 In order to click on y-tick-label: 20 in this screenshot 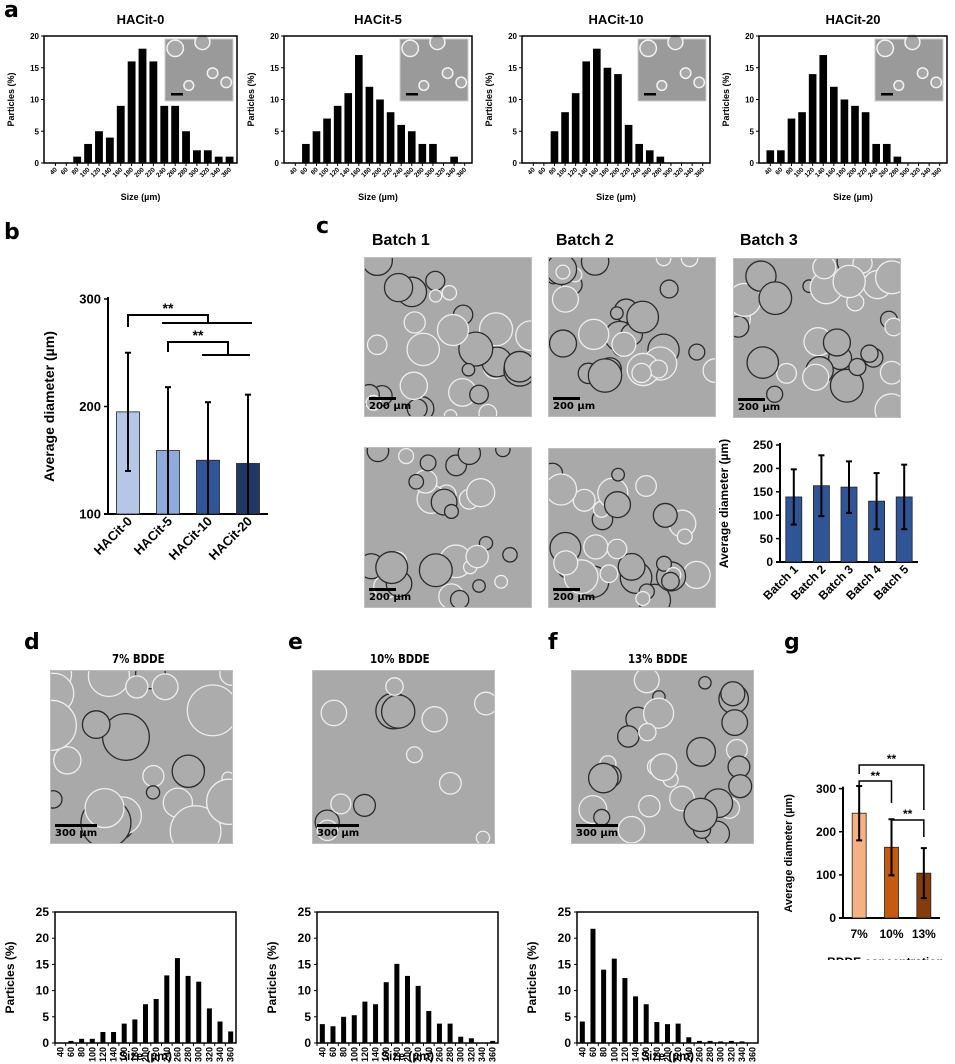, I will do `click(305, 938)`.